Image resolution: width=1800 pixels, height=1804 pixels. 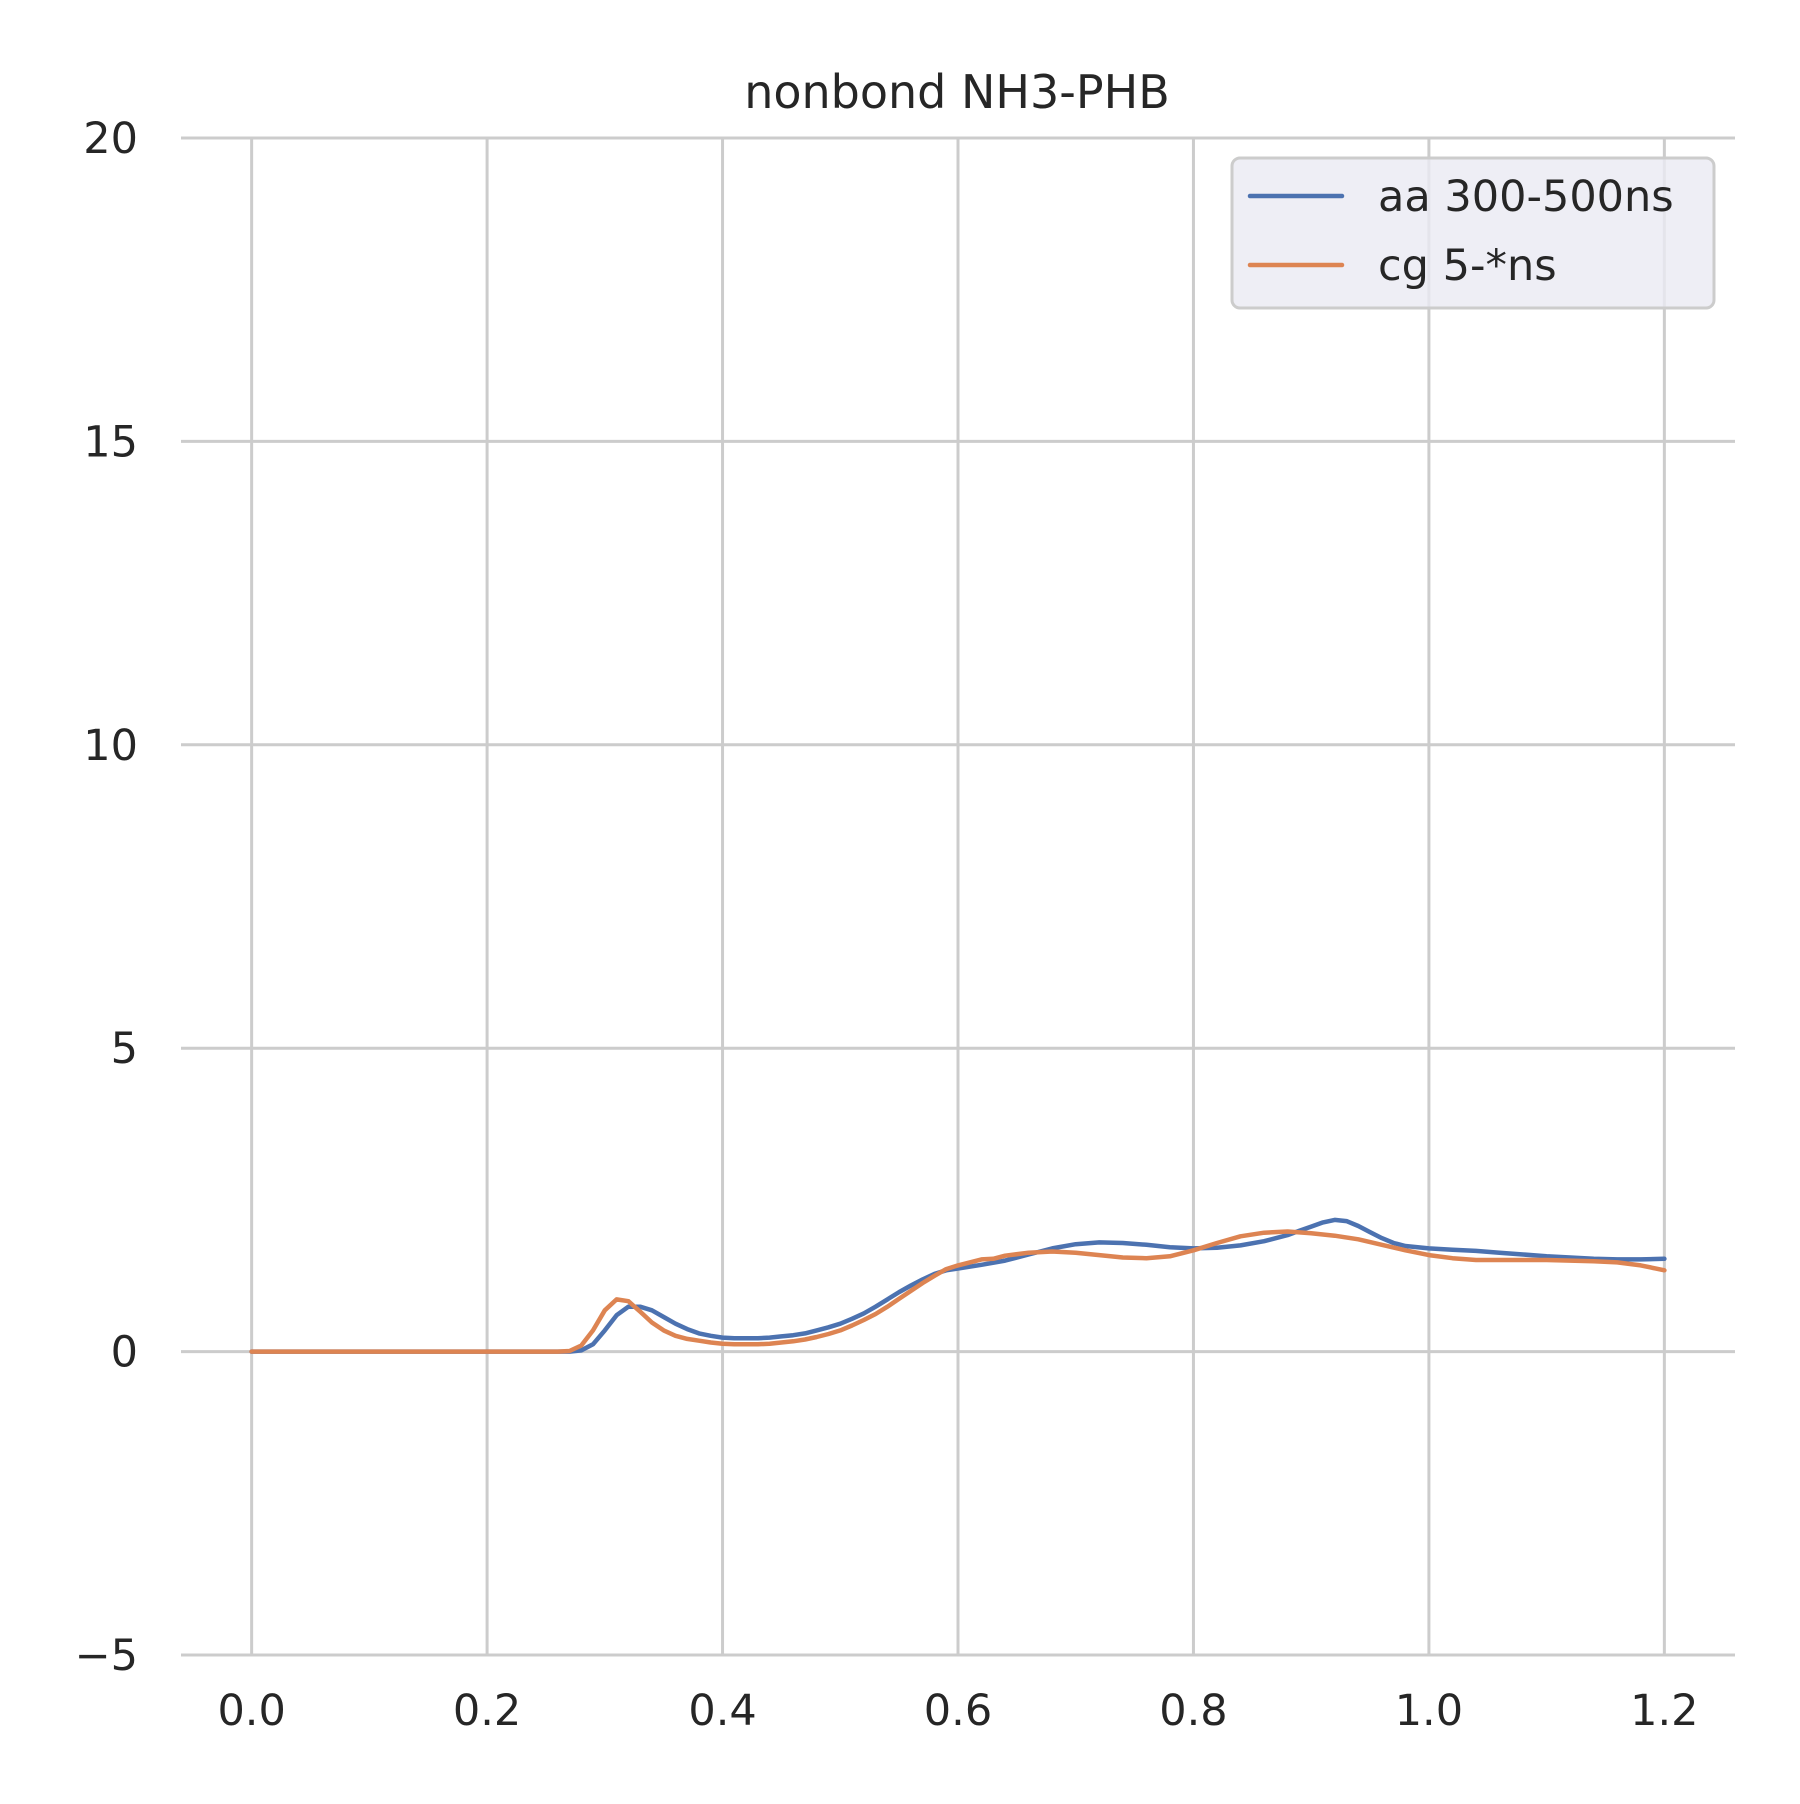 I want to click on x-tick-label: 1.0, so click(x=1429, y=1711).